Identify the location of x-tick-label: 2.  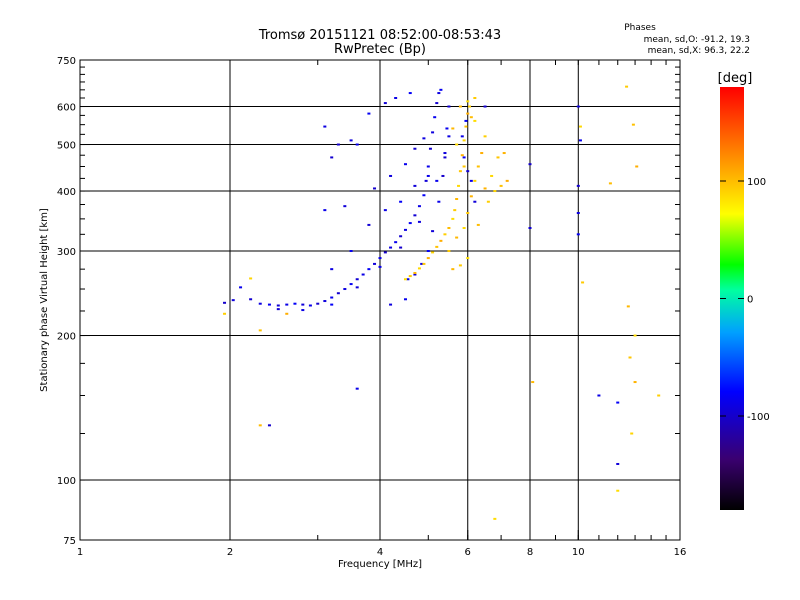
(230, 552).